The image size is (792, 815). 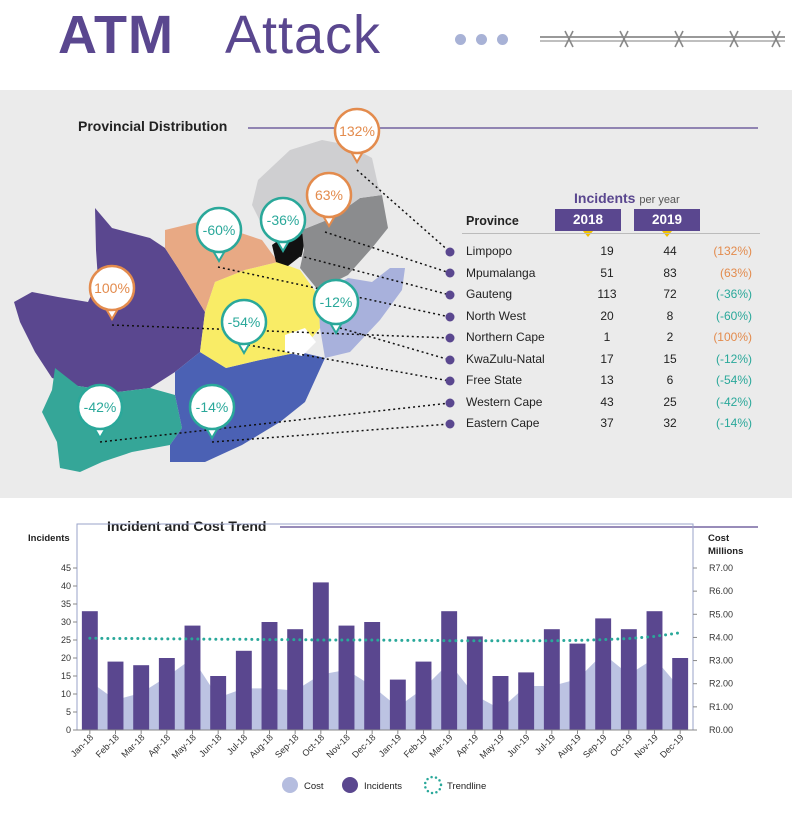 I want to click on change-cell: (132%), so click(x=732, y=251).